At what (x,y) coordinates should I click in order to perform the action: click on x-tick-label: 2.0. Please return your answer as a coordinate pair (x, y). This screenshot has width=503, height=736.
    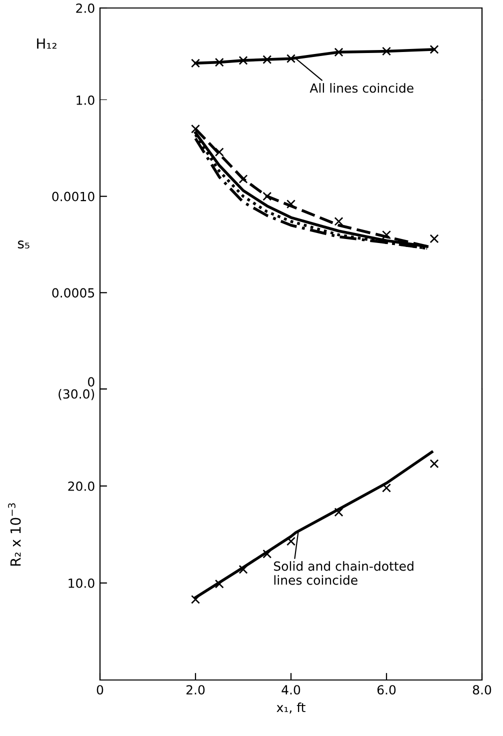
    Looking at the image, I should click on (195, 690).